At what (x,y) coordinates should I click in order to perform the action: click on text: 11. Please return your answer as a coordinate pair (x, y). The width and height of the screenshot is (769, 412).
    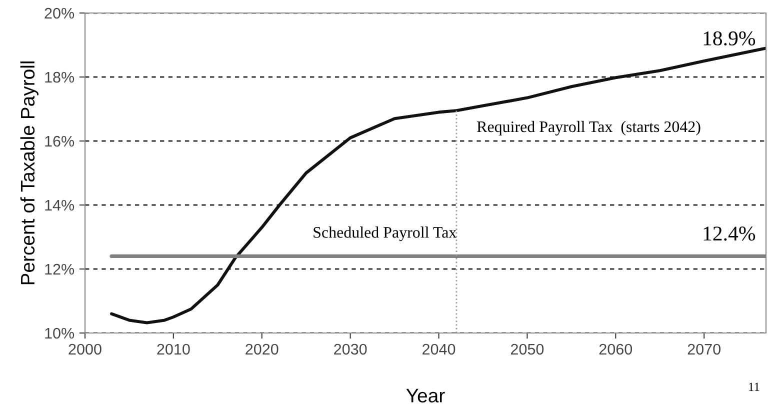
    Looking at the image, I should click on (754, 387).